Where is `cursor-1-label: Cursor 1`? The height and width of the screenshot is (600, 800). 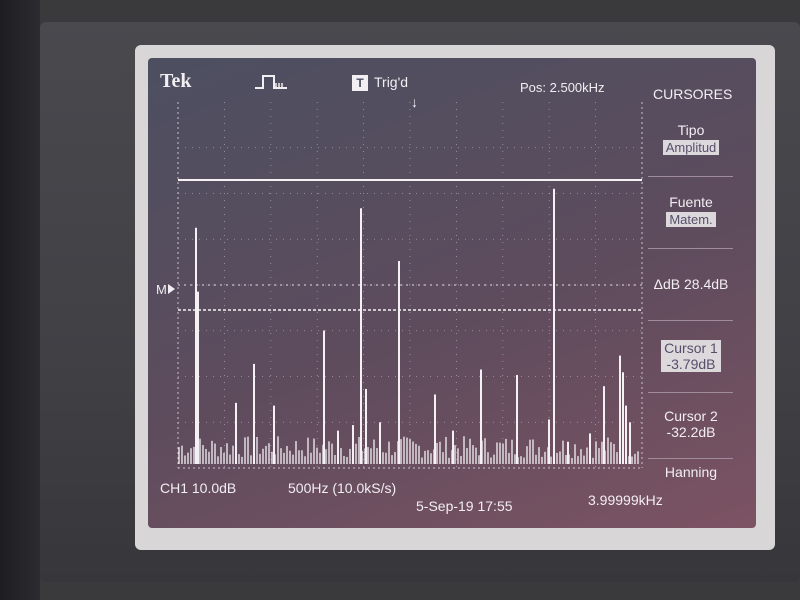 cursor-1-label: Cursor 1 is located at coordinates (691, 348).